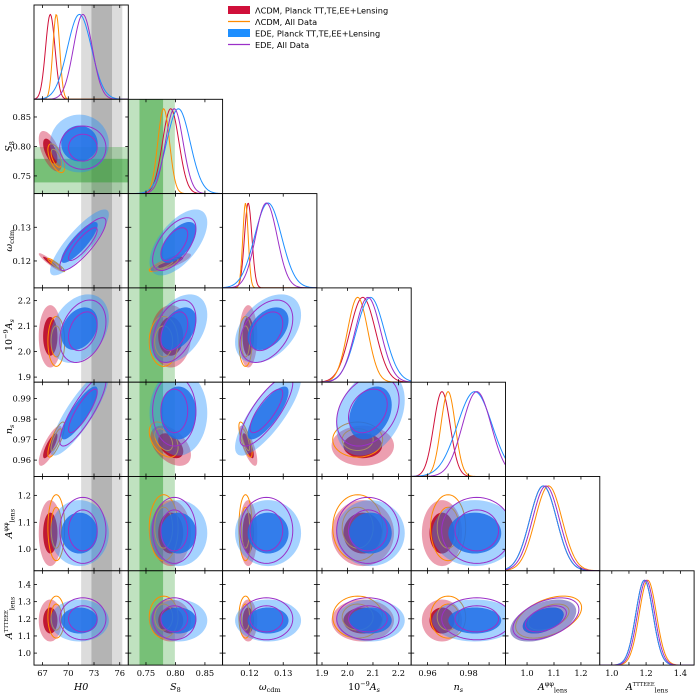 The width and height of the screenshot is (698, 695). I want to click on legend-label-3: EDE, All Data, so click(282, 45).